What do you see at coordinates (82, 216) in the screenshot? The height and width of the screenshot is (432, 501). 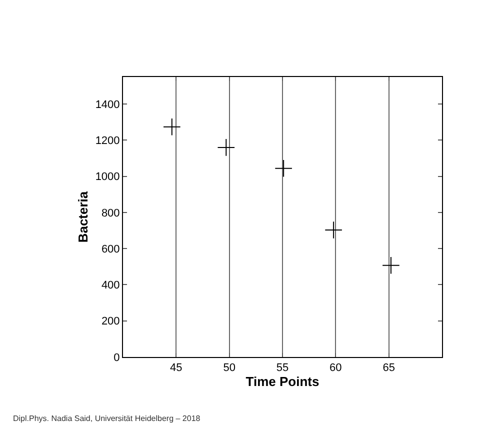 I see `y-axis-title: Bacteria` at bounding box center [82, 216].